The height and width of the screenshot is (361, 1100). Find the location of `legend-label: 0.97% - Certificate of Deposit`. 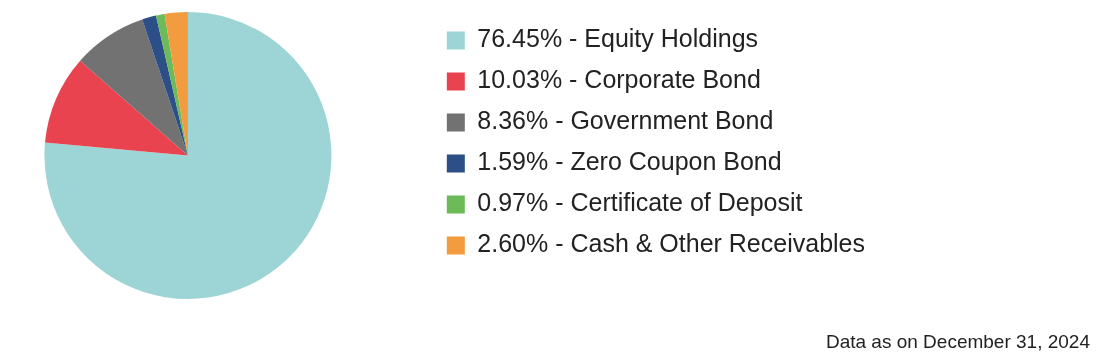

legend-label: 0.97% - Certificate of Deposit is located at coordinates (640, 202).